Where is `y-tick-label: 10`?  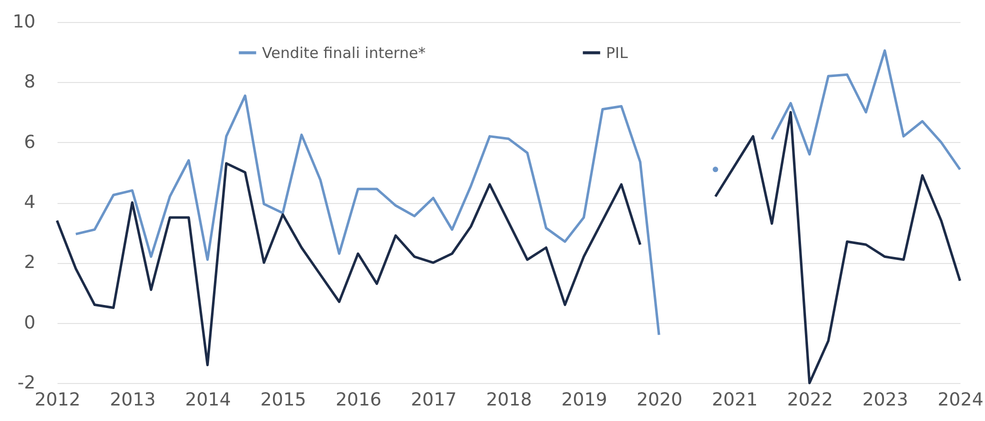
y-tick-label: 10 is located at coordinates (24, 22).